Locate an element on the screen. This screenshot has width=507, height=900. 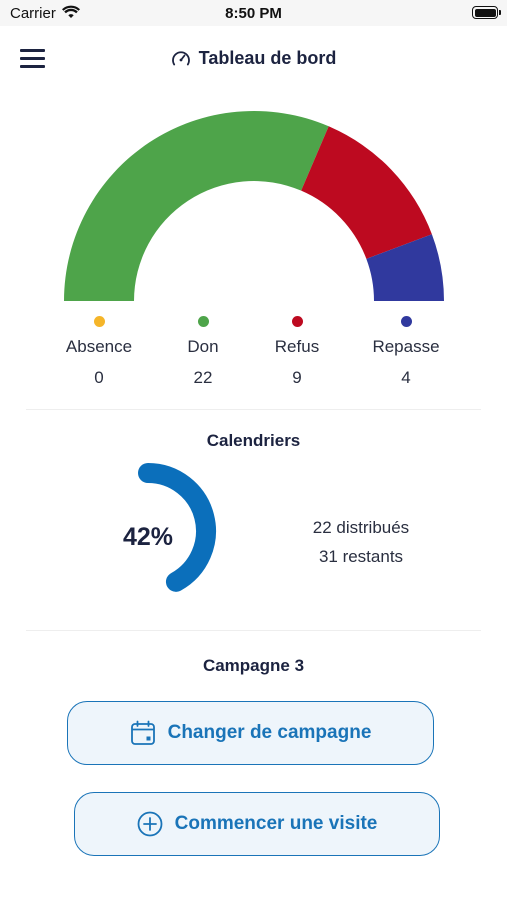
page-title-label: Tableau de bord is located at coordinates (267, 58).